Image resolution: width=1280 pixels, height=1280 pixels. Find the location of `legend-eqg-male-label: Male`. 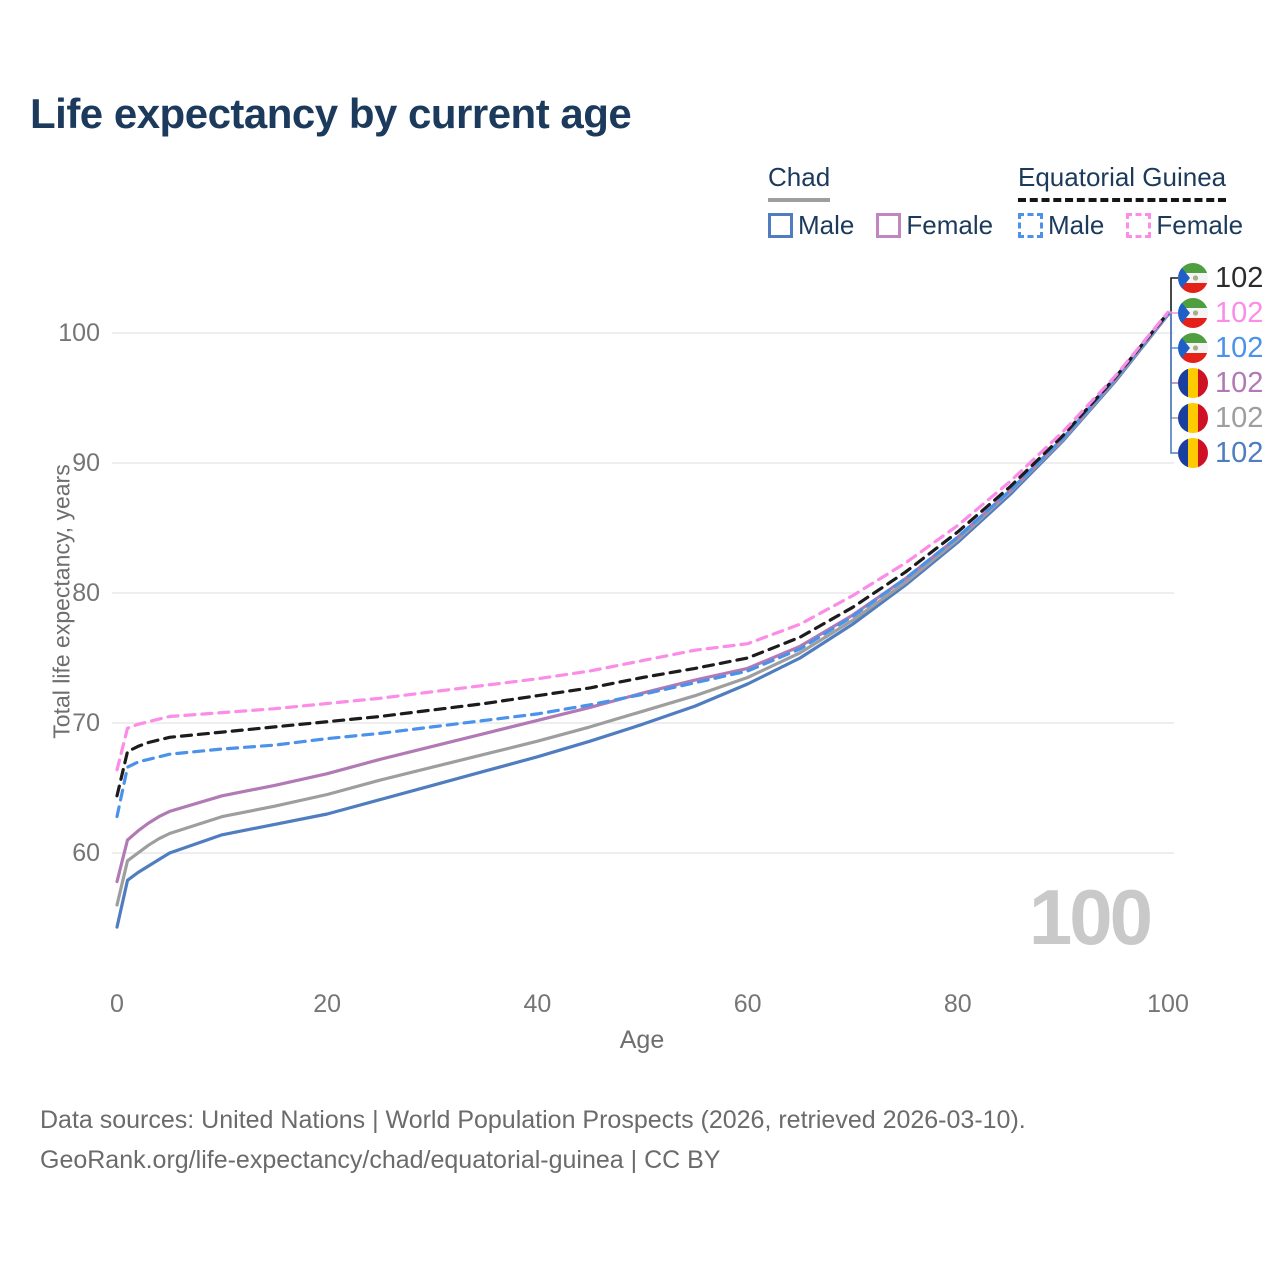

legend-eqg-male-label: Male is located at coordinates (1076, 225).